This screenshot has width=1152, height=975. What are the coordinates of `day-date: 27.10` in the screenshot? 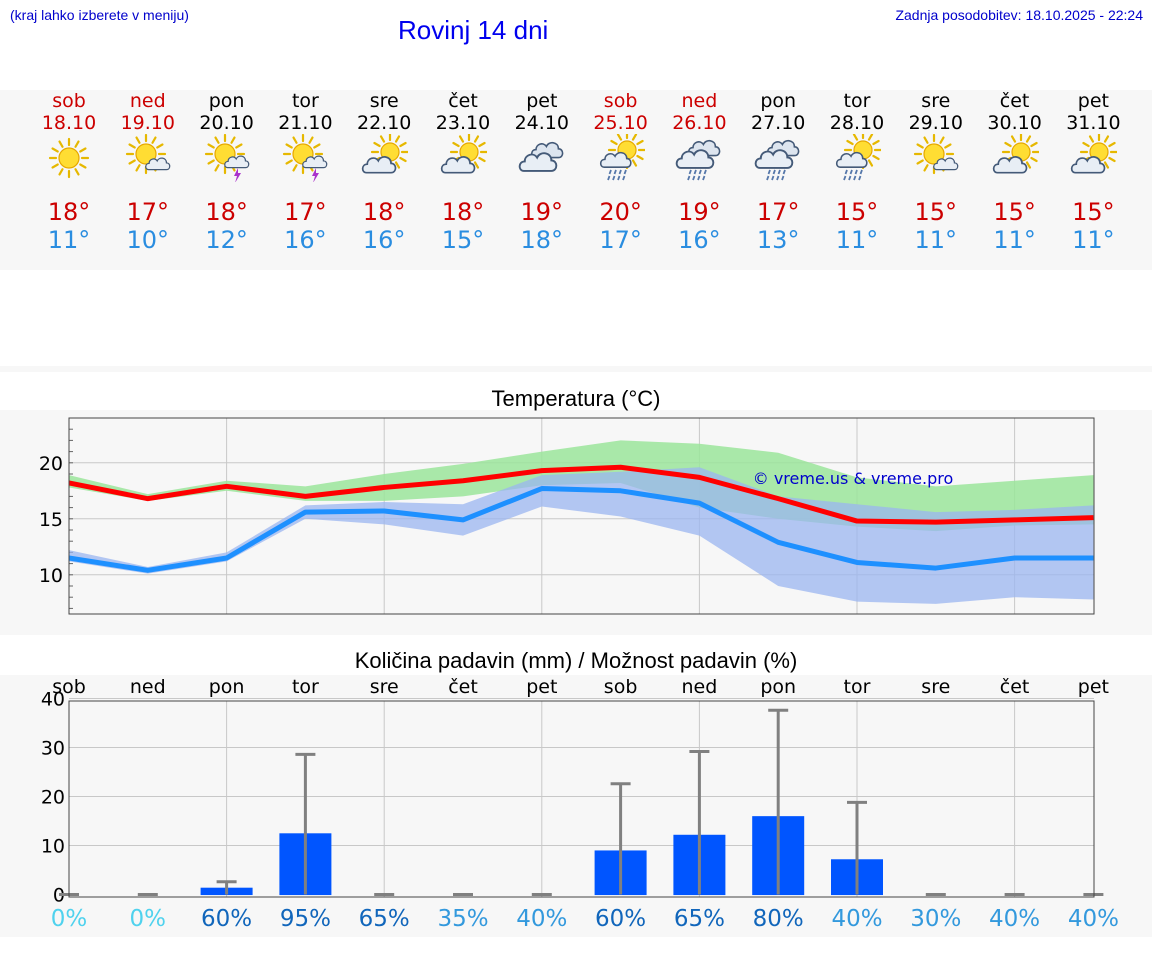 It's located at (778, 123).